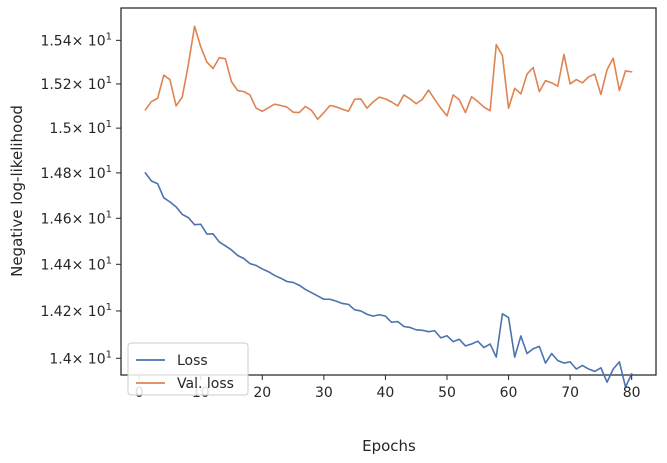  I want to click on y-tick-label: 1.42× 10¹, so click(76, 311).